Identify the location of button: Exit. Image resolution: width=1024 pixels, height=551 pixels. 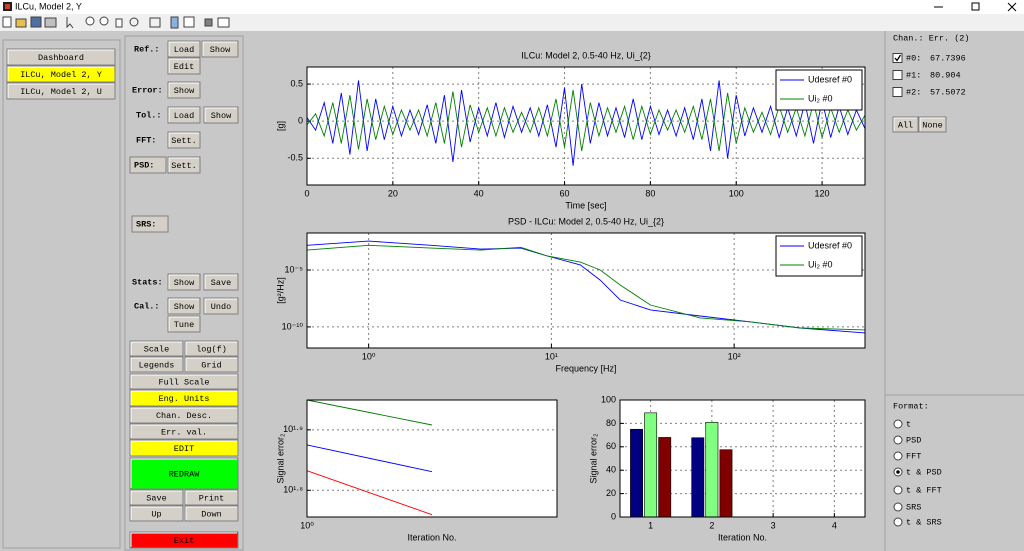
(184, 540).